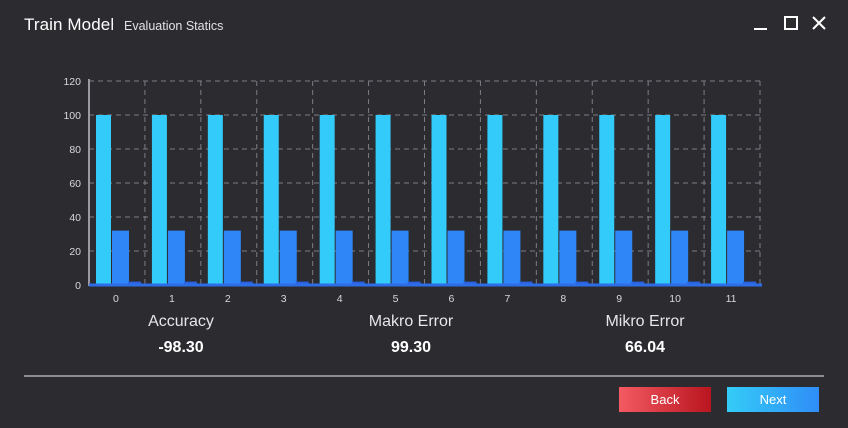 This screenshot has width=848, height=428. Describe the element at coordinates (773, 399) in the screenshot. I see `next-button: Next` at that location.